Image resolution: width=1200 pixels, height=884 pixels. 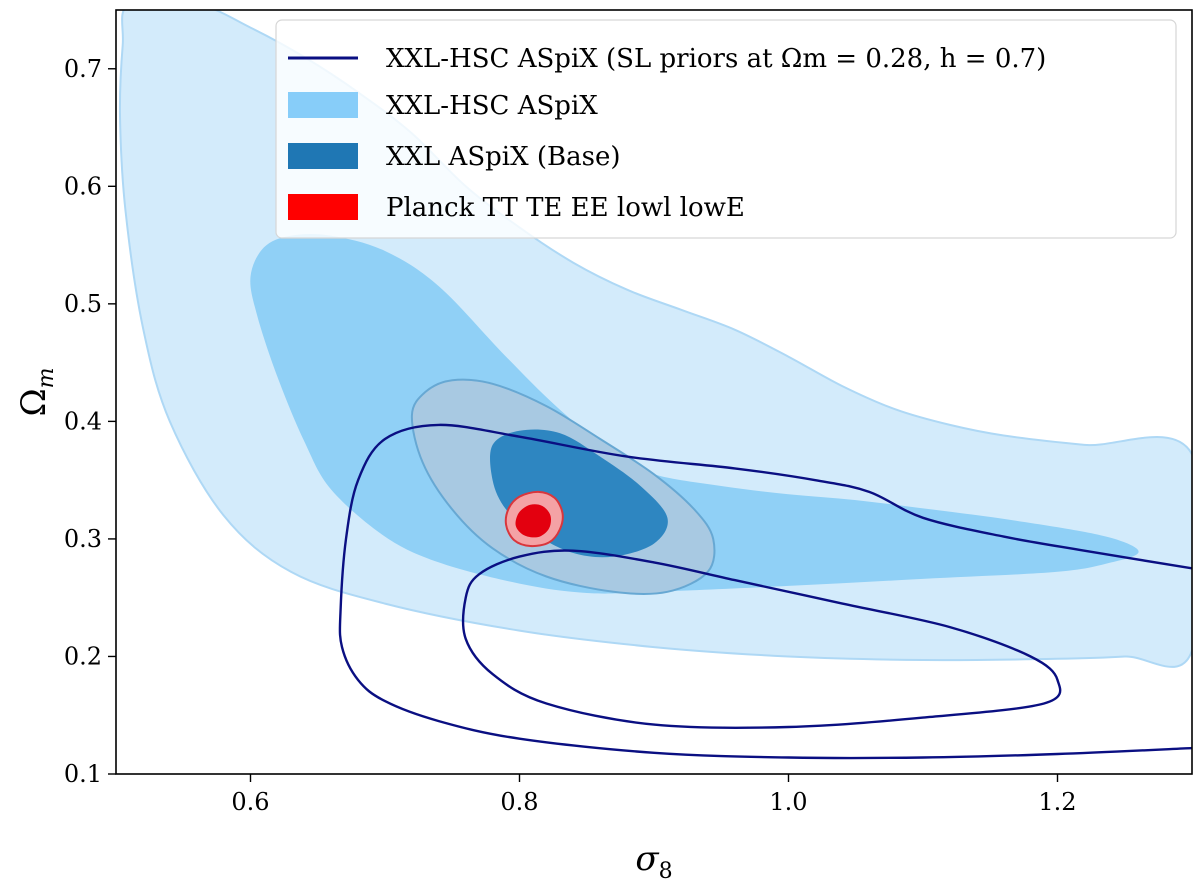 What do you see at coordinates (250, 802) in the screenshot?
I see `x-tick-label: 0.6` at bounding box center [250, 802].